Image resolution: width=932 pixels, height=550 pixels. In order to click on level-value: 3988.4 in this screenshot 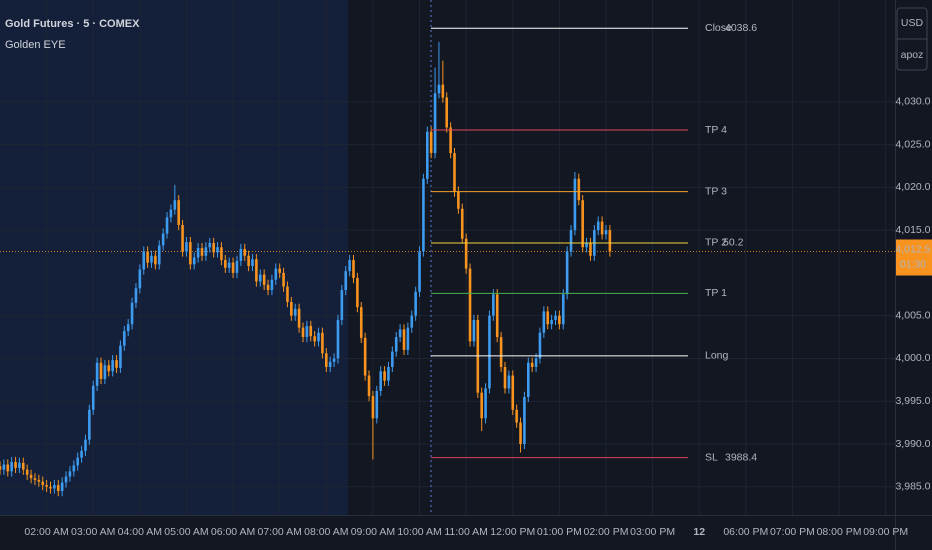, I will do `click(741, 457)`.